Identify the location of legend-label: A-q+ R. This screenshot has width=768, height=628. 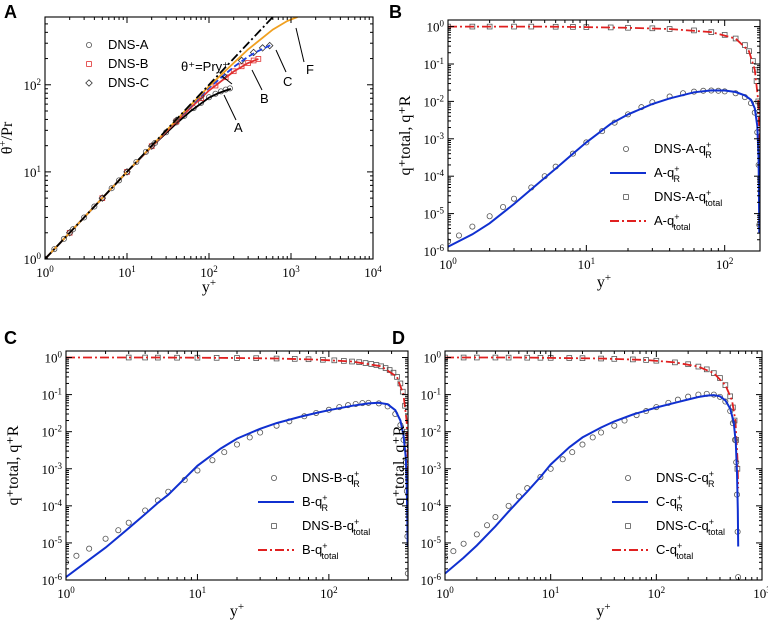
(667, 174).